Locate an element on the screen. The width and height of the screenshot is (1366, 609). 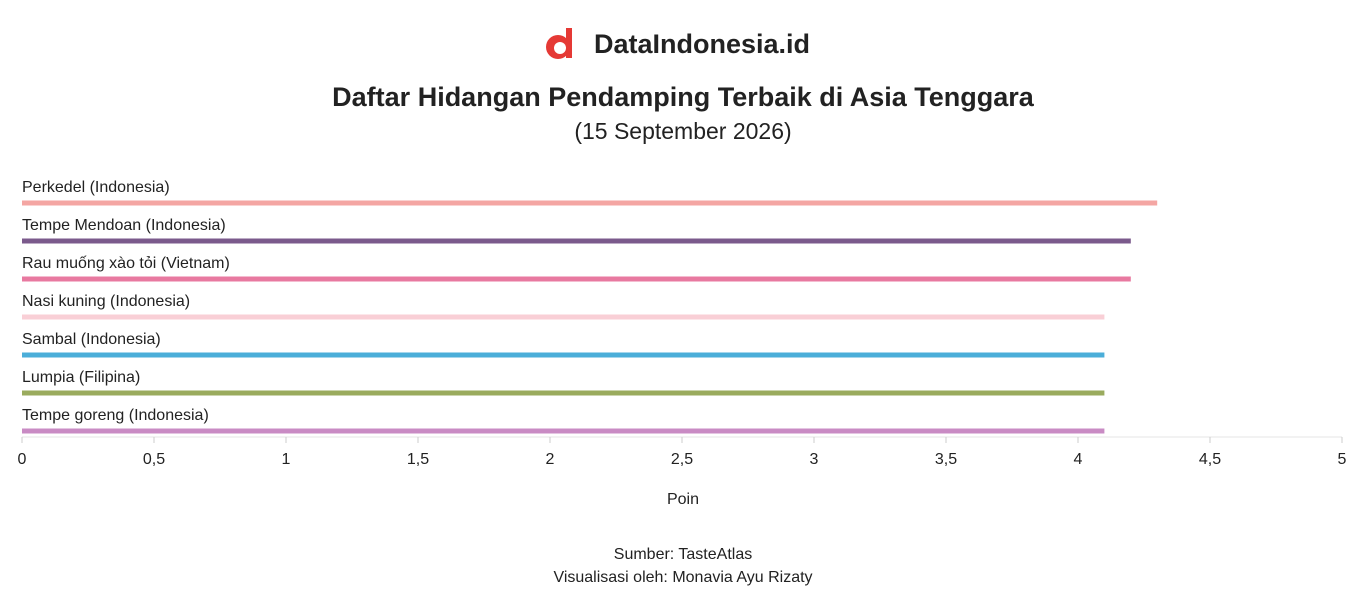
x-tick-label: 2,5 is located at coordinates (682, 459).